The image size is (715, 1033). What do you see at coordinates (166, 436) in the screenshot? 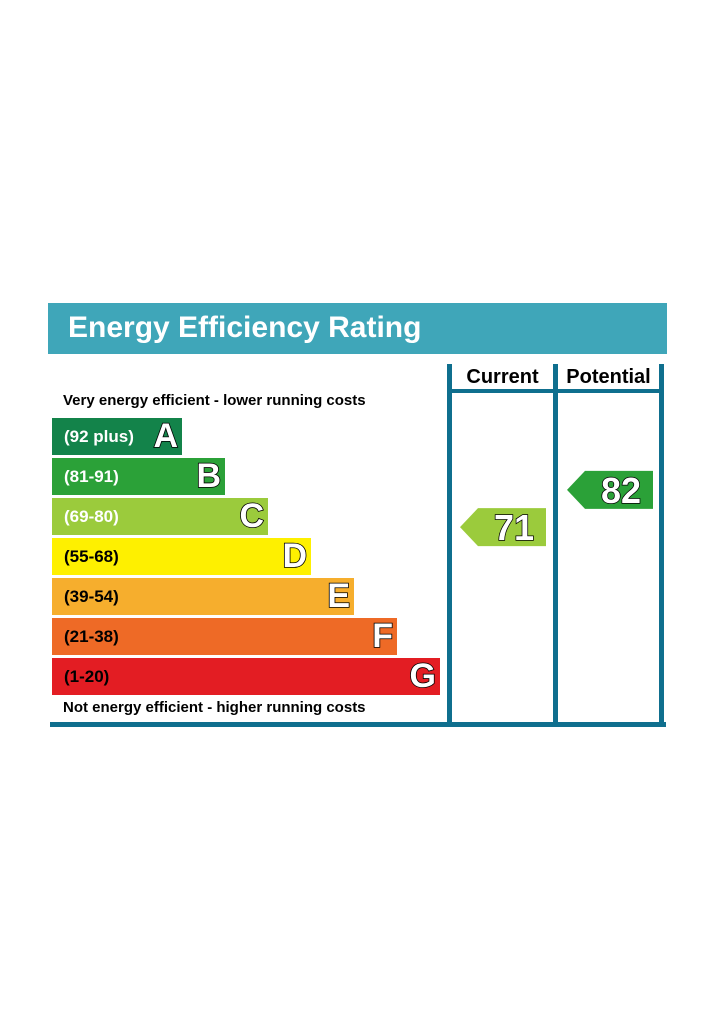
I see `band-letter: A` at bounding box center [166, 436].